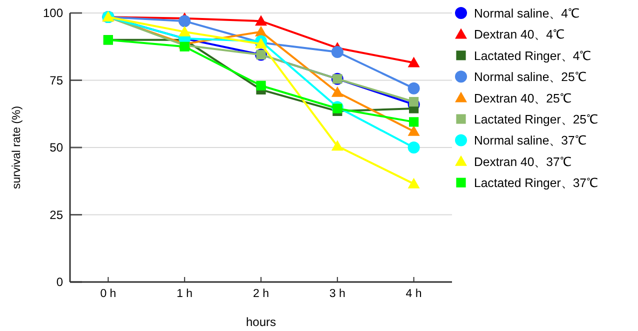 This screenshot has height=331, width=638. I want to click on legend-label: Lactated Ringer、4℃, so click(532, 55).